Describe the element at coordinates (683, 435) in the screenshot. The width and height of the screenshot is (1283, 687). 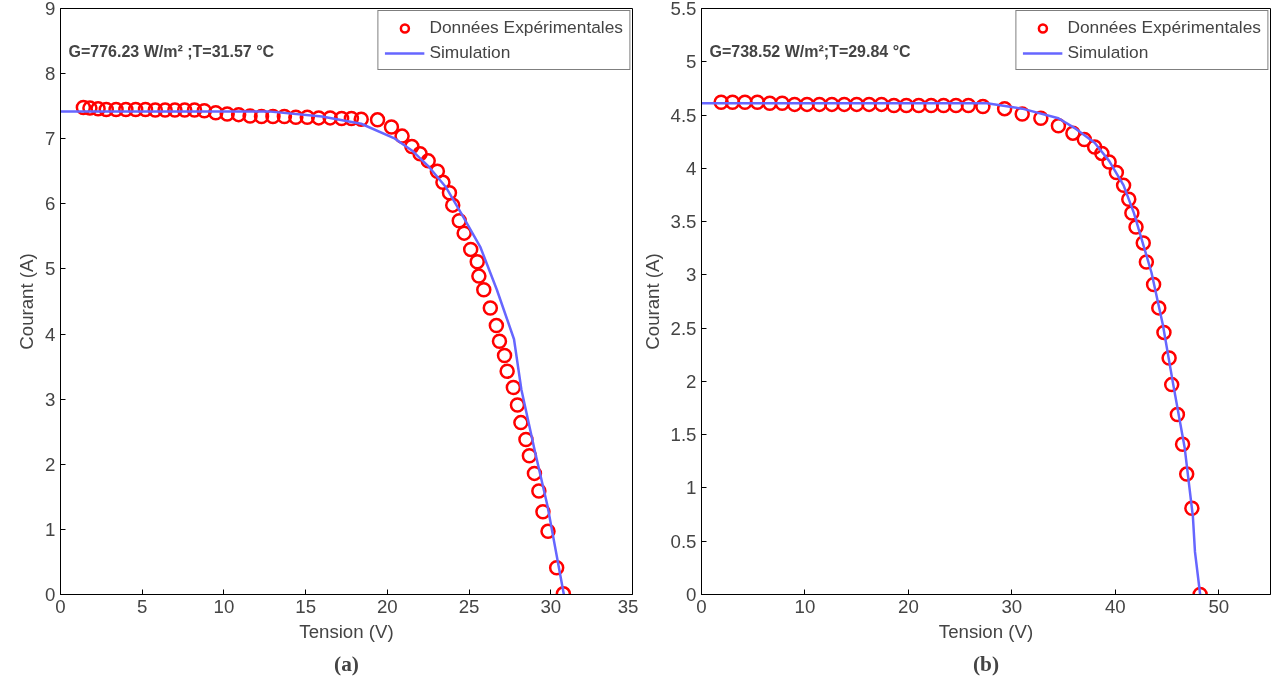
I see `y-tick-label: 1.5` at that location.